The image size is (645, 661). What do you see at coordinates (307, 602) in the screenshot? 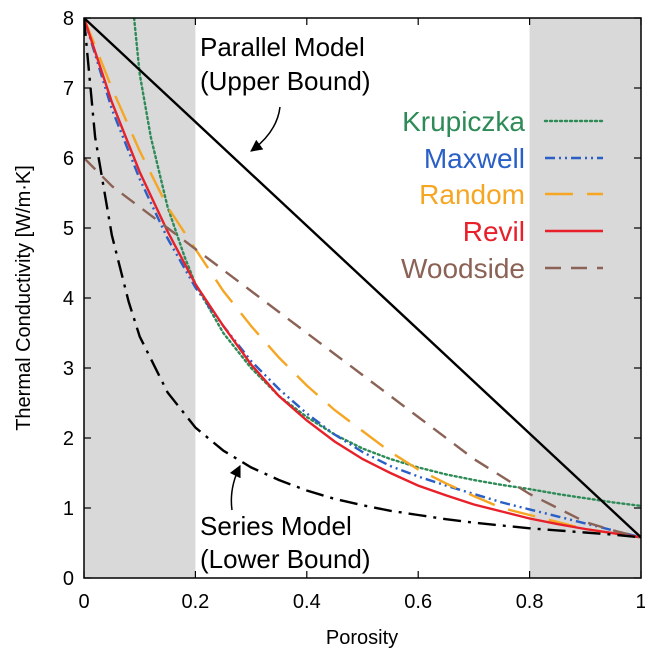
I see `x-tick-label: 0.4` at bounding box center [307, 602].